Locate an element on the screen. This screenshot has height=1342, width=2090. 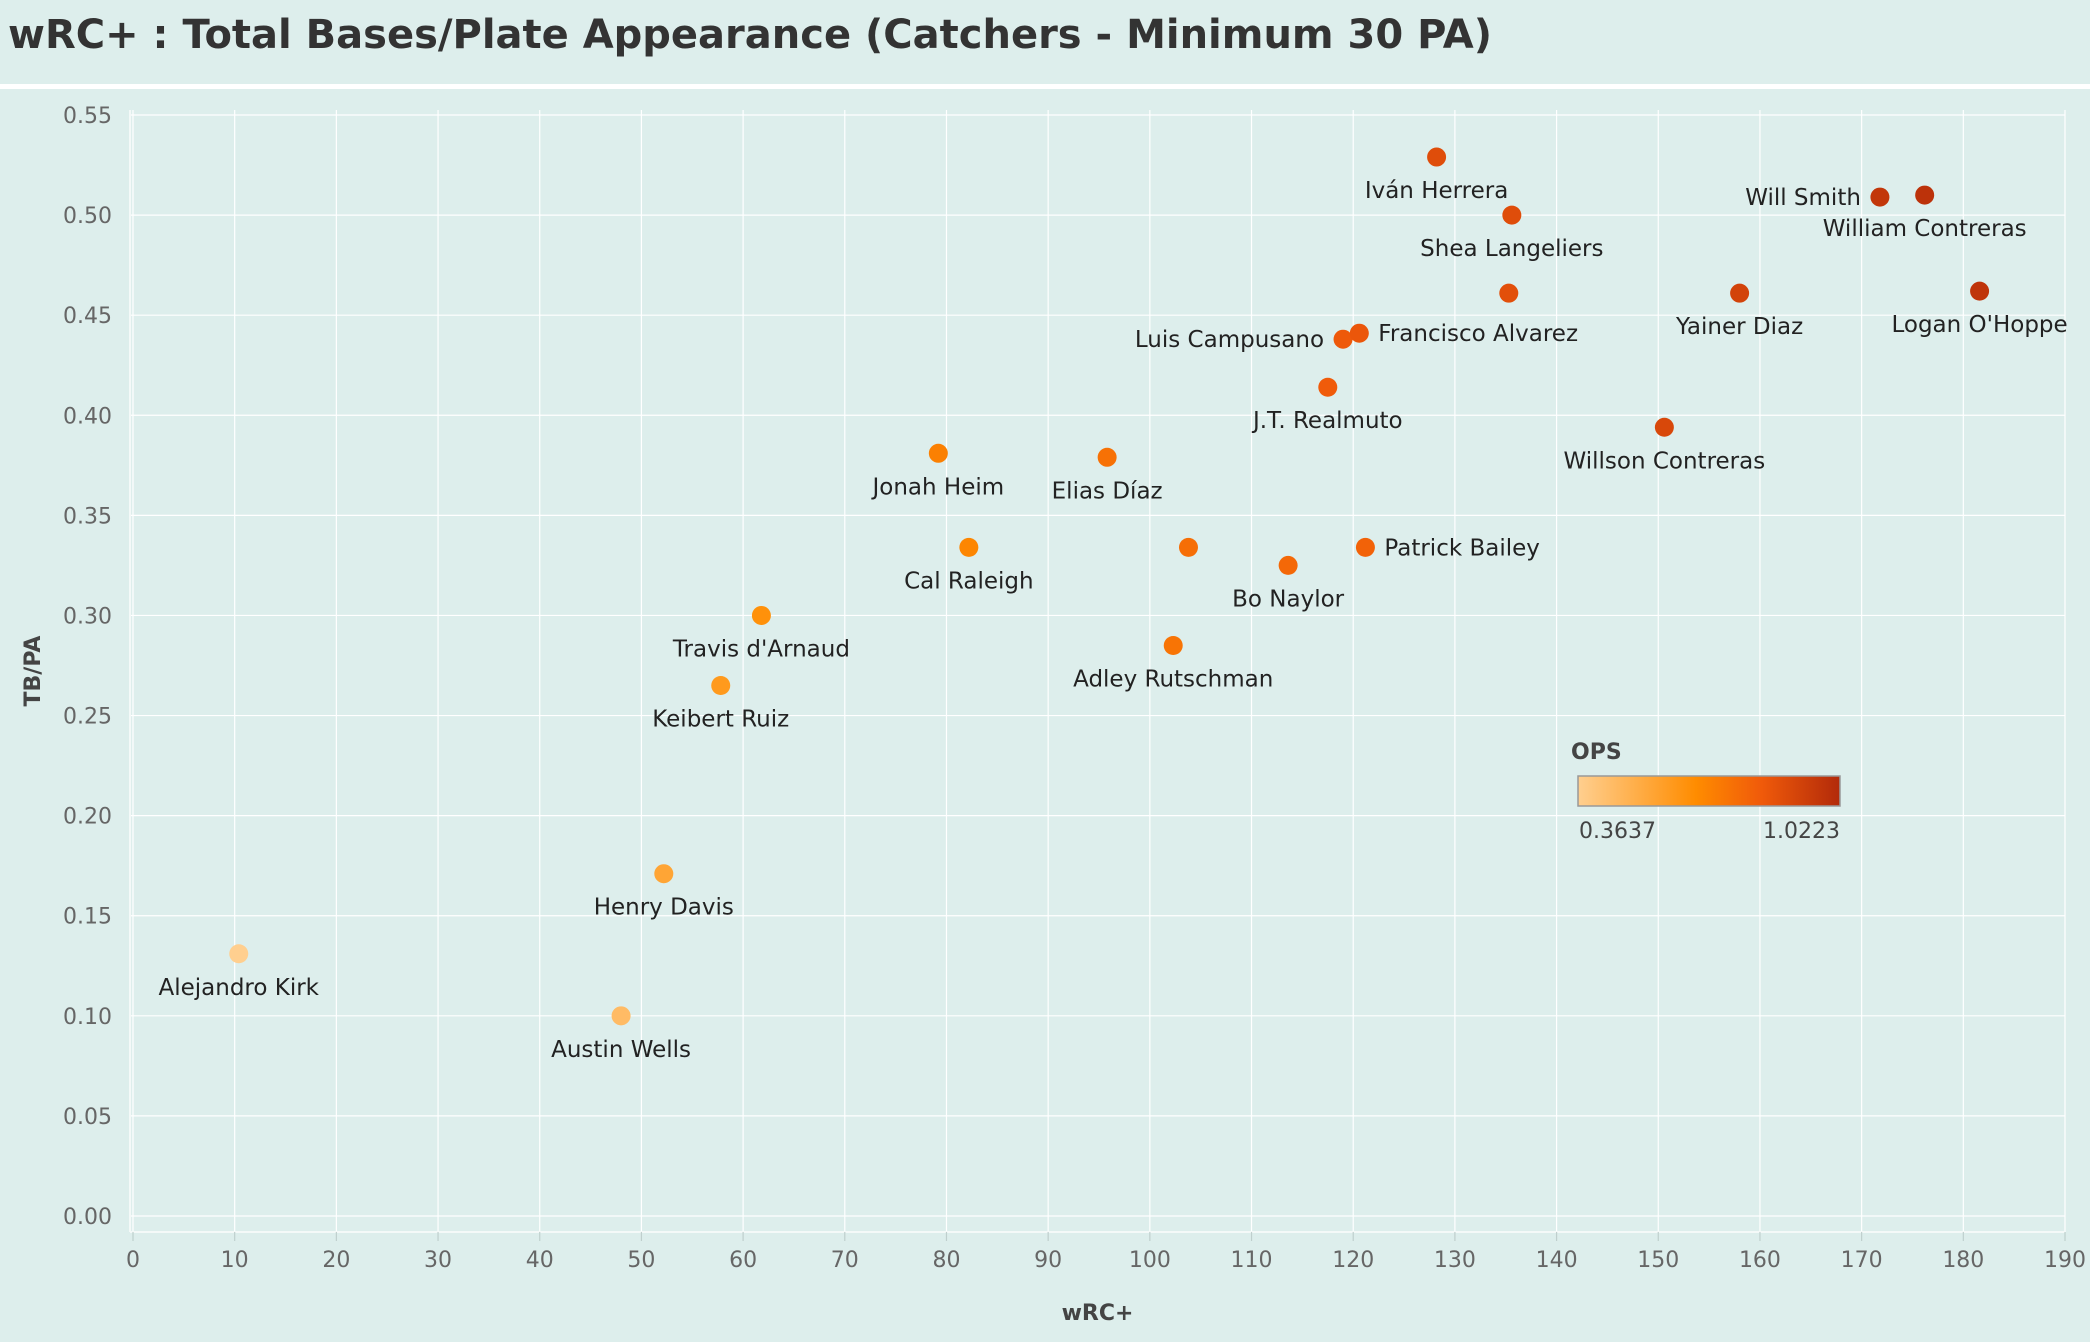
point-label: J.T. Realmuto is located at coordinates (1327, 421).